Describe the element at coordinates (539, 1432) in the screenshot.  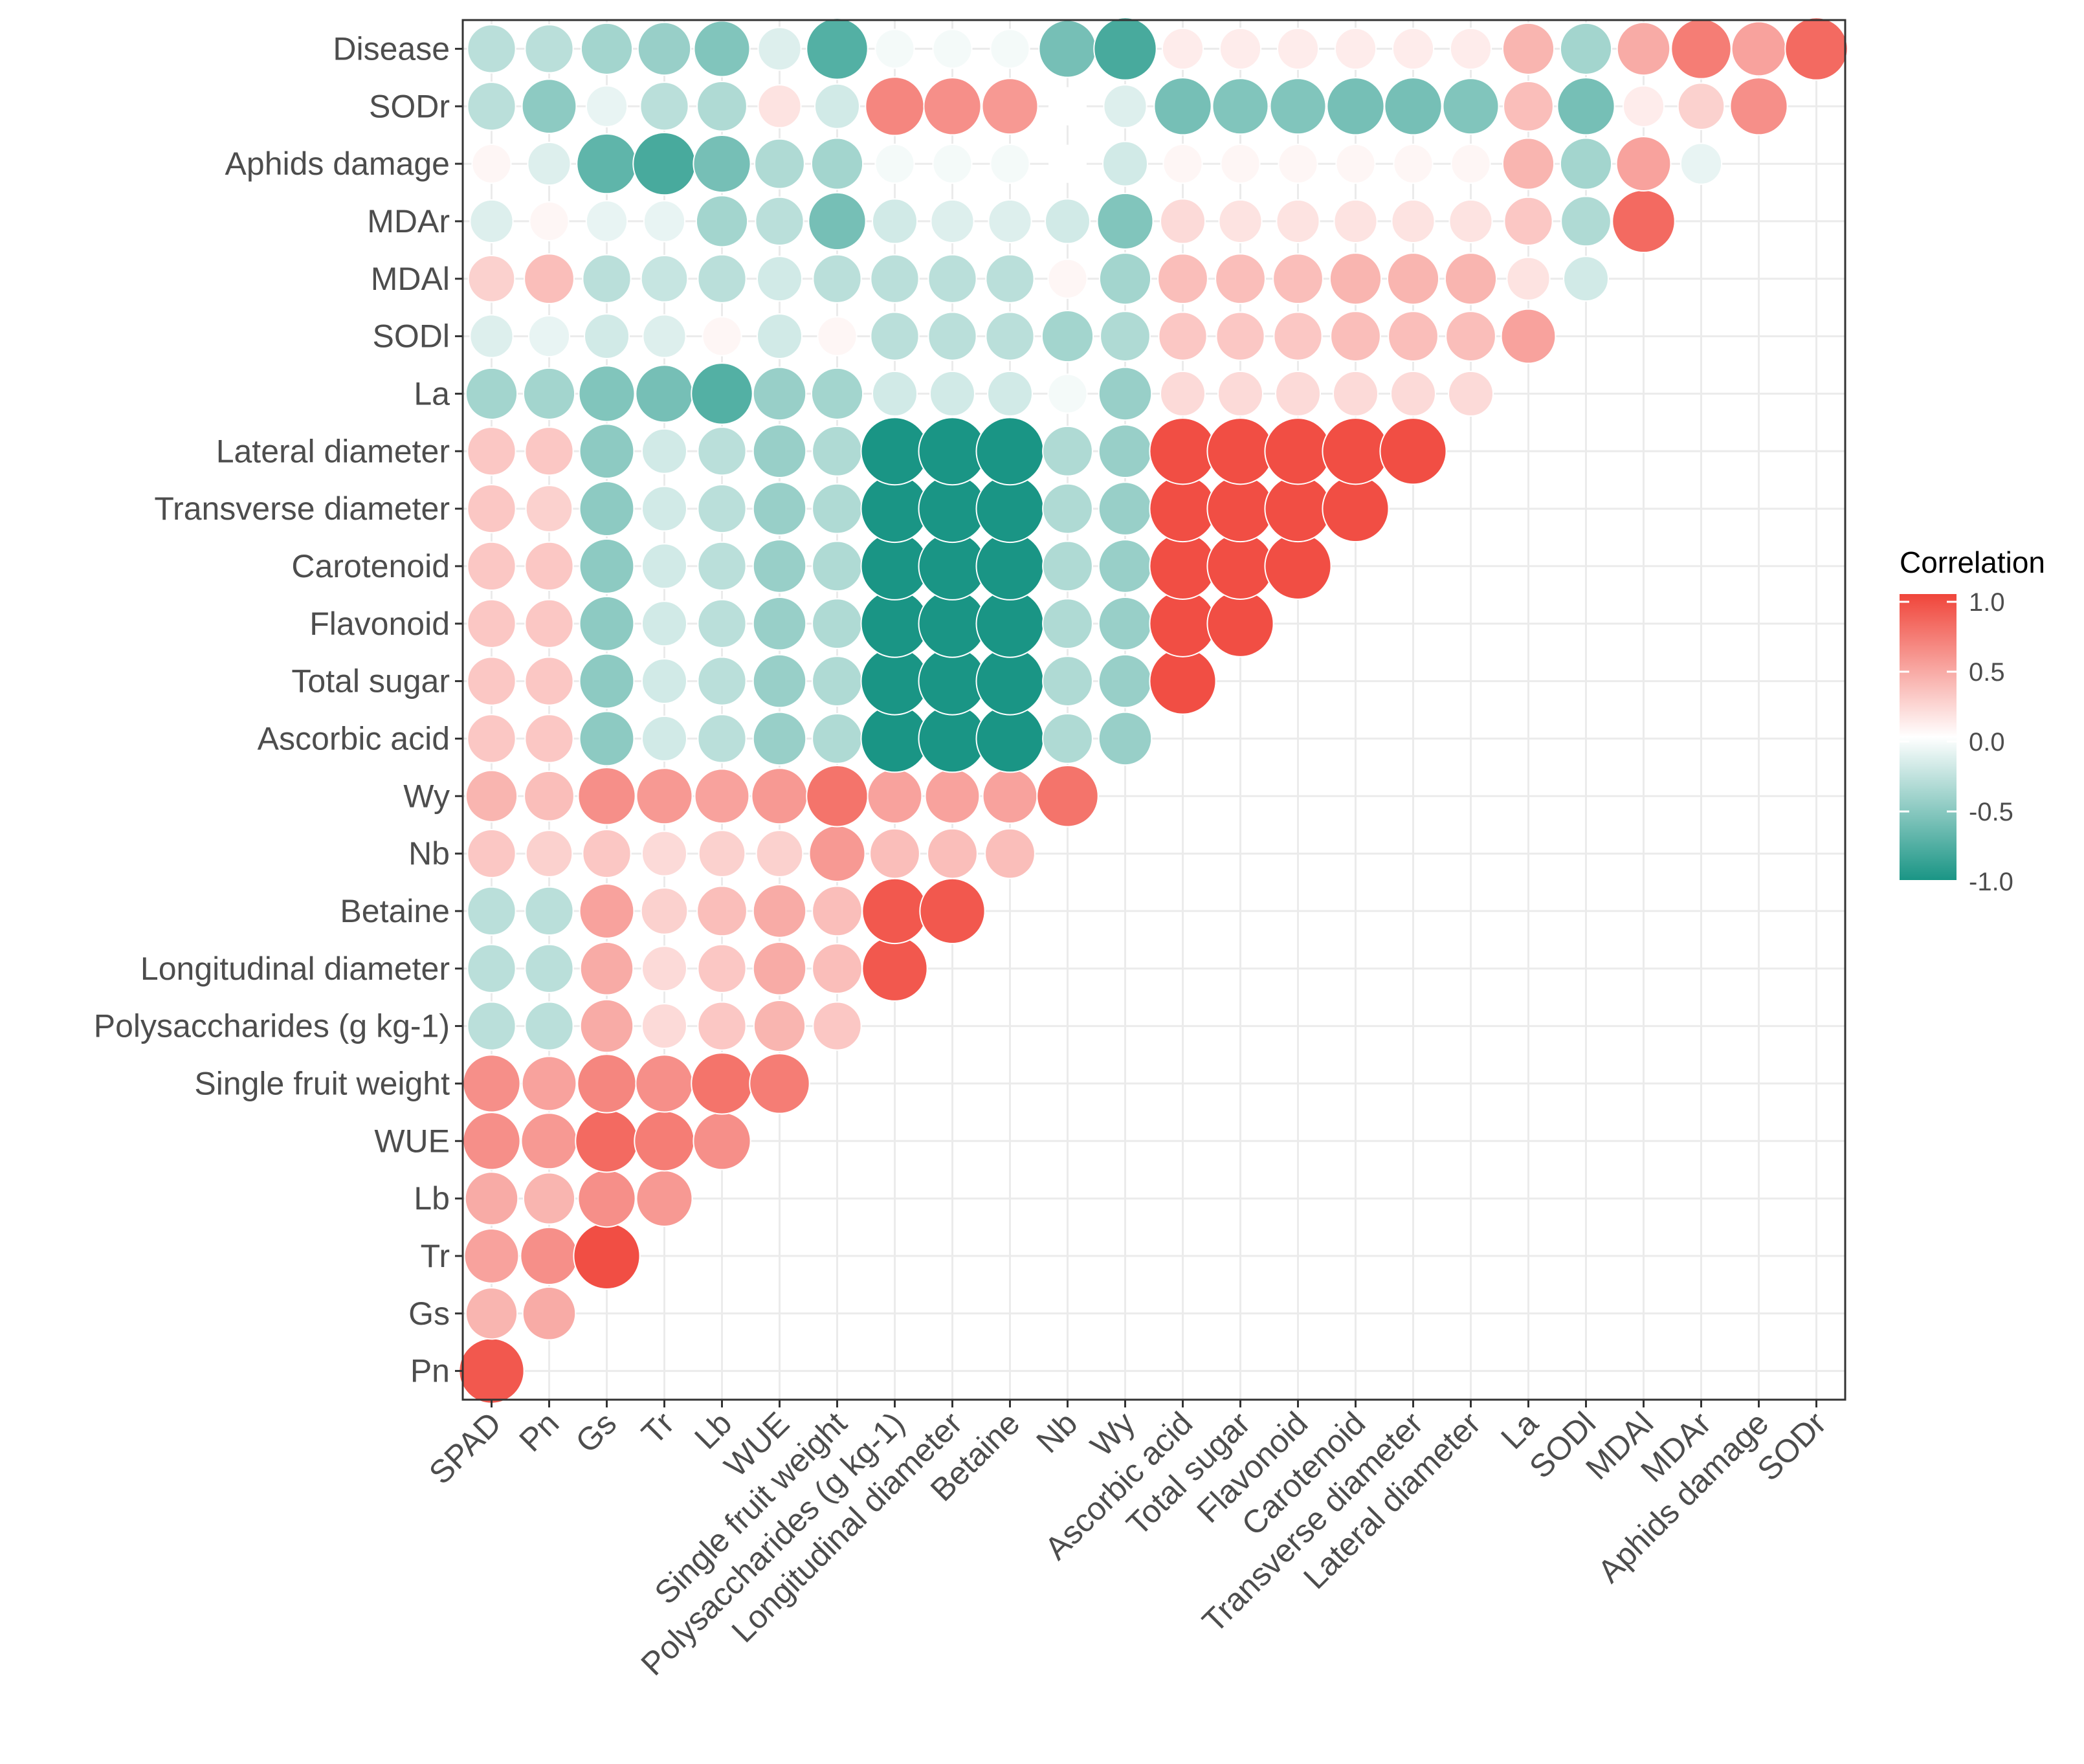
I see `x-tick-label: Pn` at that location.